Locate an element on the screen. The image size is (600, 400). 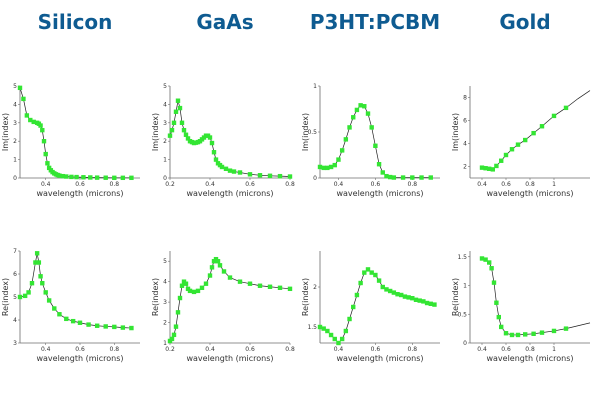
y-tick-label: 6 is located at coordinates (15, 274).